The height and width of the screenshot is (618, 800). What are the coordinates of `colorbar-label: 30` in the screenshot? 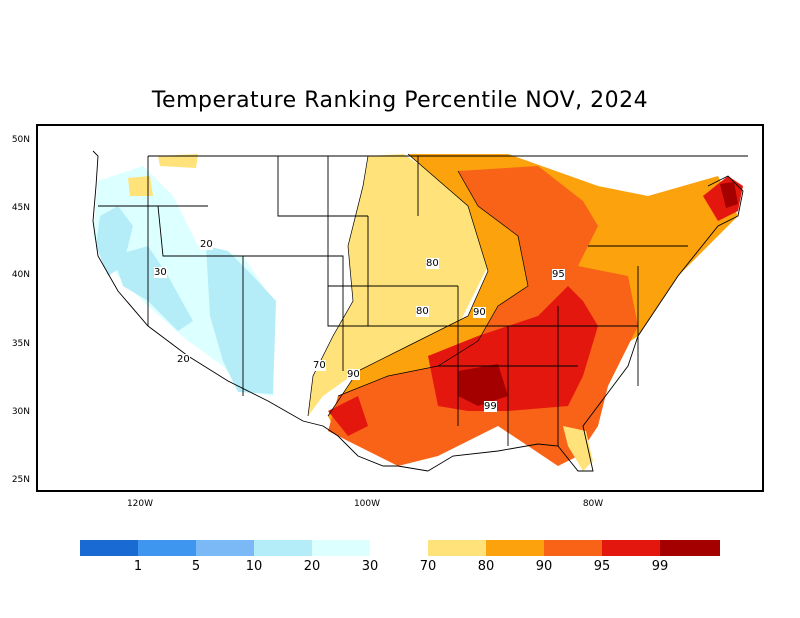 It's located at (370, 566).